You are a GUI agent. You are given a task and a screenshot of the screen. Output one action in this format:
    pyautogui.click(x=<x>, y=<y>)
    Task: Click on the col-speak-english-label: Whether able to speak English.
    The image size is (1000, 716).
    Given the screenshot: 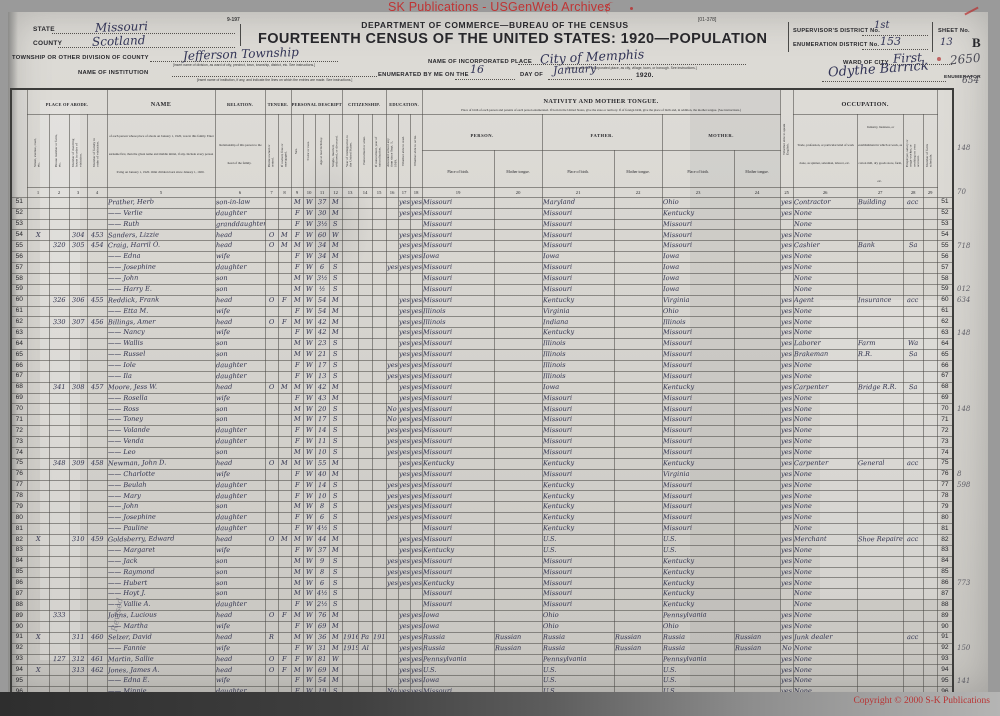 What is the action you would take?
    pyautogui.click(x=785, y=139)
    